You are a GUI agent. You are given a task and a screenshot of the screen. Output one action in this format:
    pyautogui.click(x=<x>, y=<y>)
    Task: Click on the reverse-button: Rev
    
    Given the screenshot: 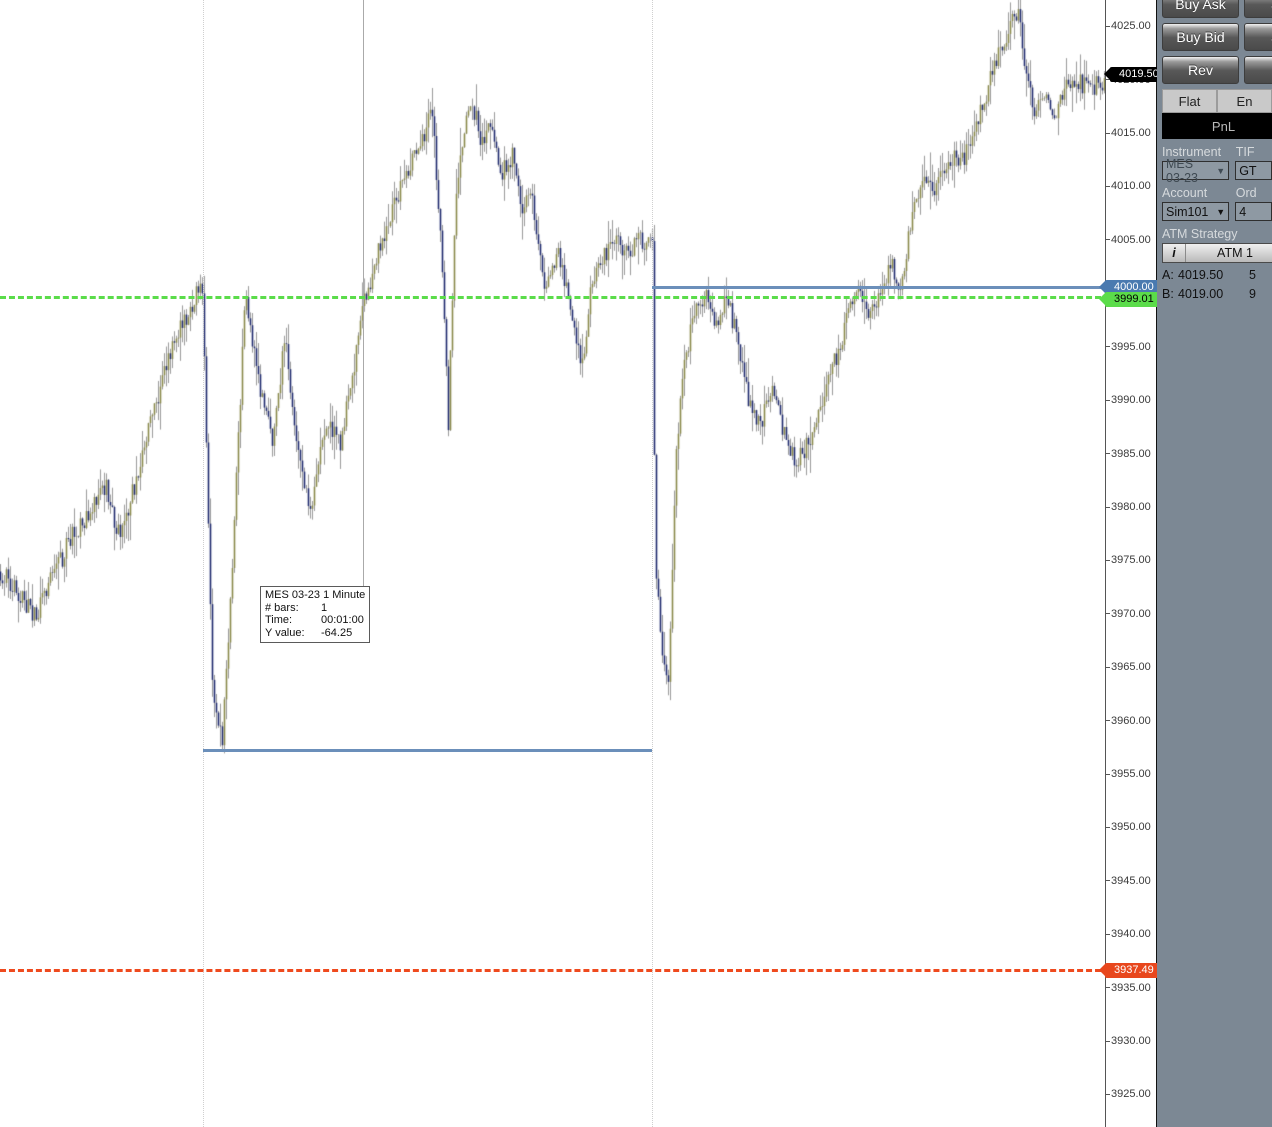 What is the action you would take?
    pyautogui.click(x=1200, y=70)
    